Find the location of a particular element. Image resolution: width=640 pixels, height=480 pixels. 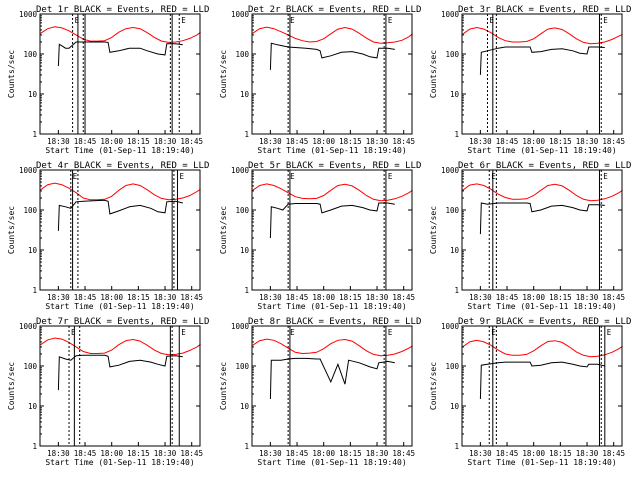

panel-title: Det 8r BLACK = Events, RED = LLD is located at coordinates (334, 322).